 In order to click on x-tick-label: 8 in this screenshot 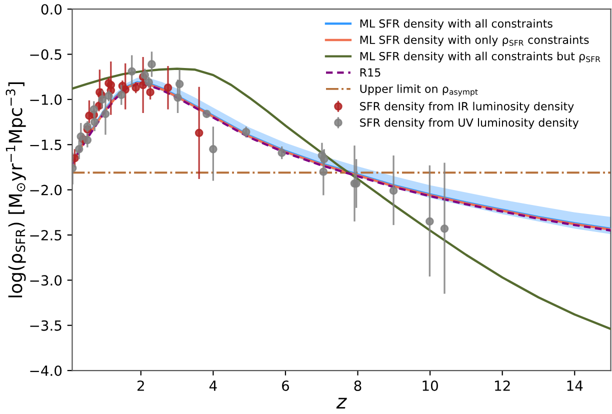, I will do `click(358, 386)`.